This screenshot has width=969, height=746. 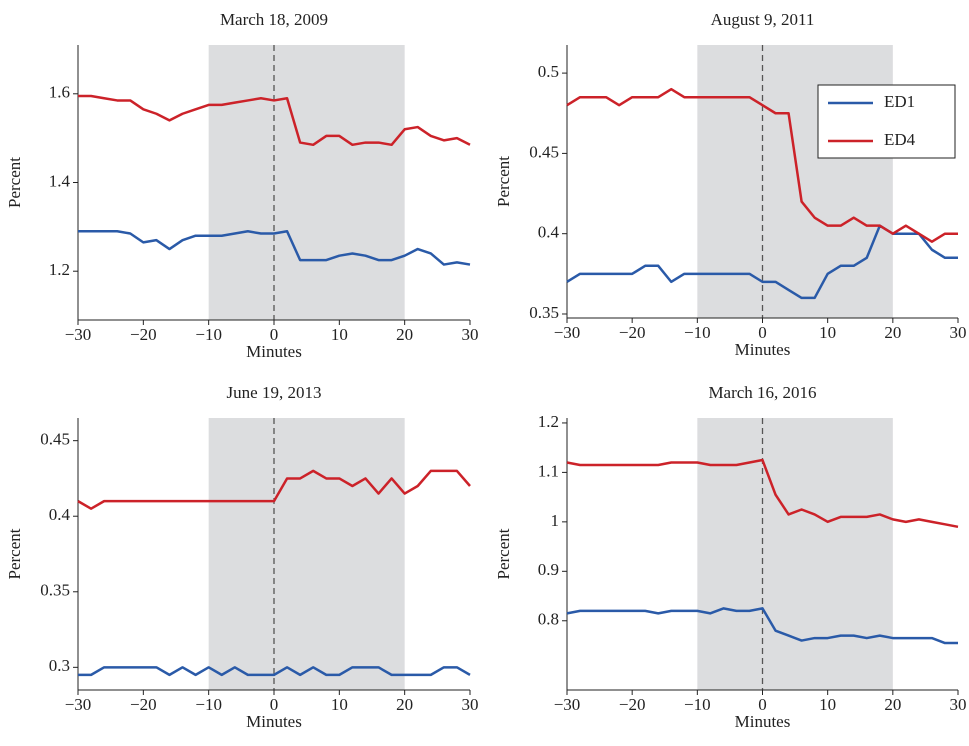 What do you see at coordinates (548, 71) in the screenshot?
I see `y-tick-label: 0.5` at bounding box center [548, 71].